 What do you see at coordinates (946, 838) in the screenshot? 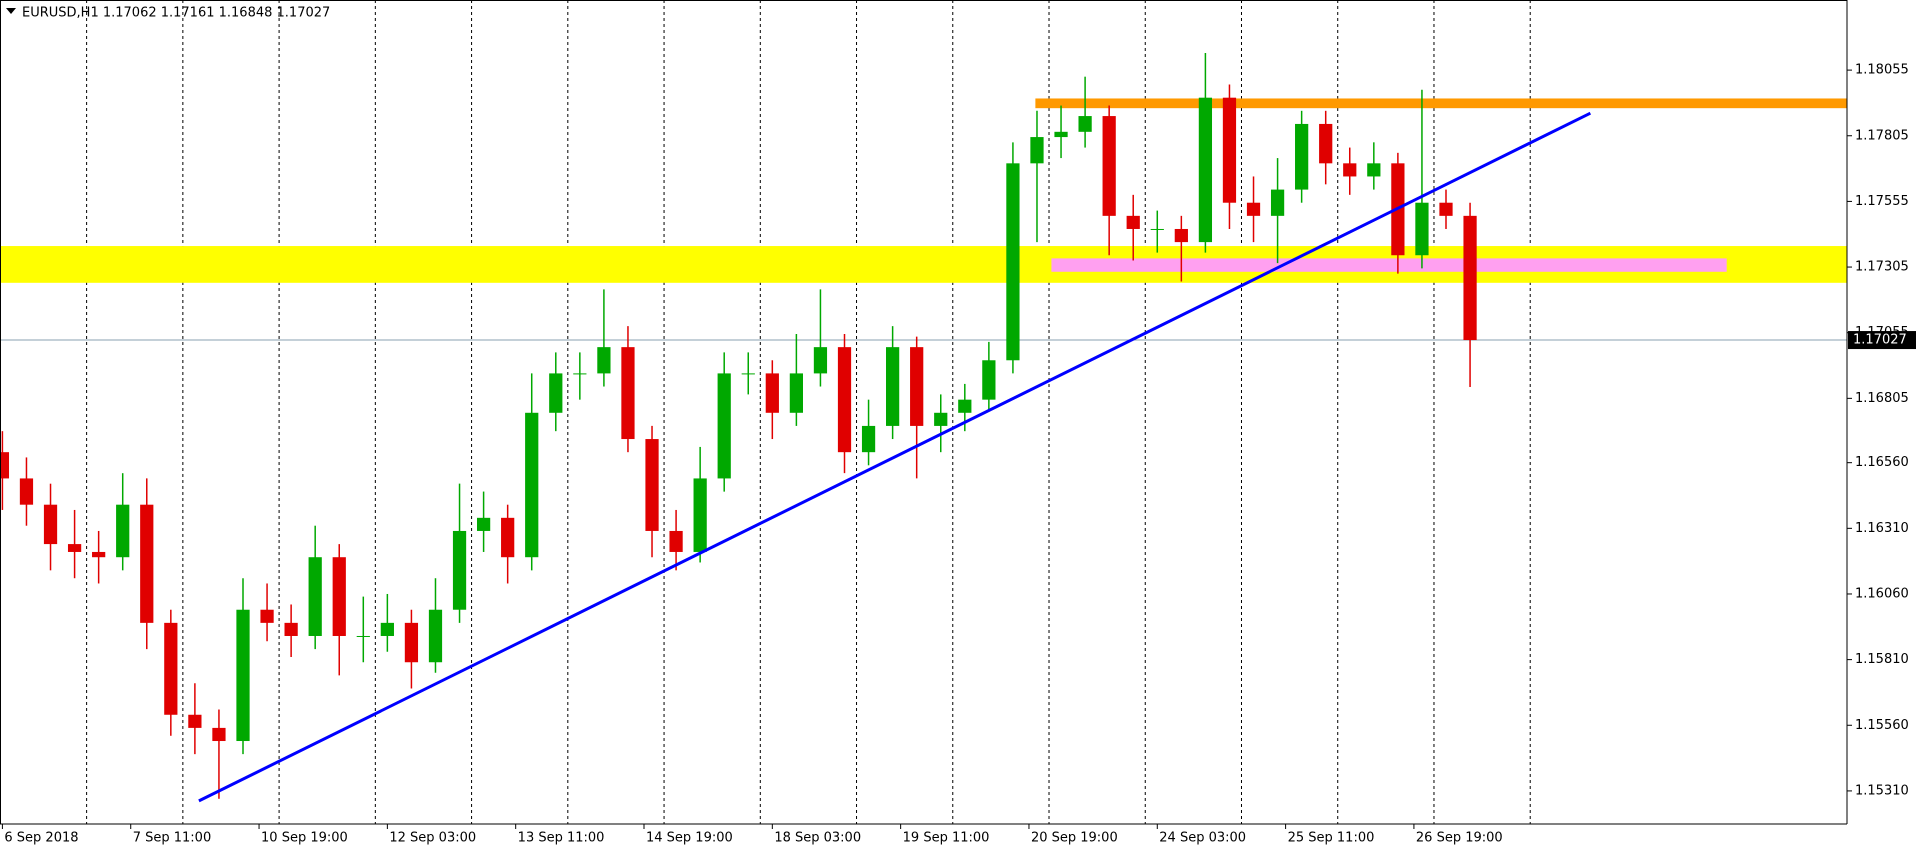
I see `x-tick-label: 19 Sep 11:00` at bounding box center [946, 838].